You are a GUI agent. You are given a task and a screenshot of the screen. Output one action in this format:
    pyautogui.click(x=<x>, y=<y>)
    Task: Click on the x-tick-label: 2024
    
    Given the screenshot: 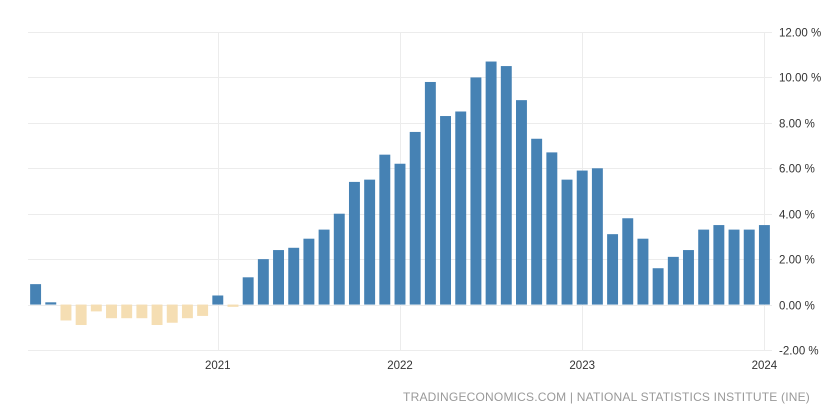 What is the action you would take?
    pyautogui.click(x=765, y=366)
    